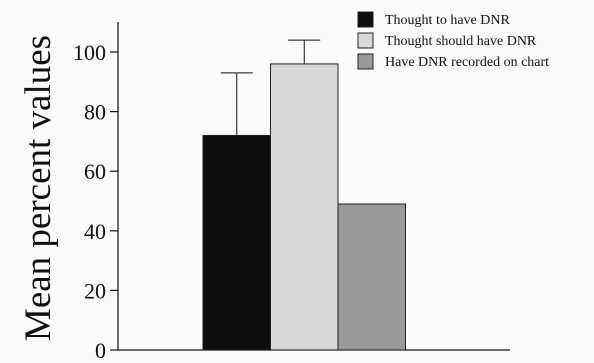 The width and height of the screenshot is (594, 363). I want to click on error-bars, so click(270, 87).